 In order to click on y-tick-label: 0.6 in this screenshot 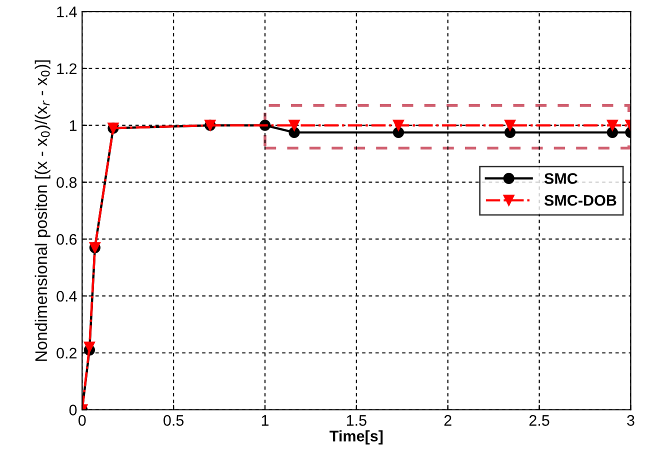, I will do `click(66, 239)`.